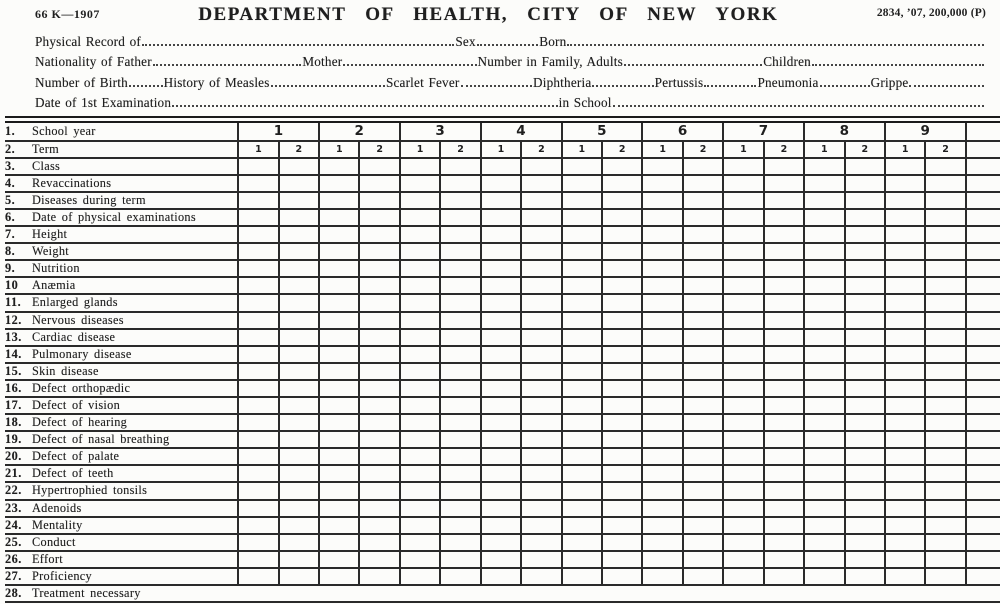  What do you see at coordinates (13, 507) in the screenshot?
I see `row-number: 23.` at bounding box center [13, 507].